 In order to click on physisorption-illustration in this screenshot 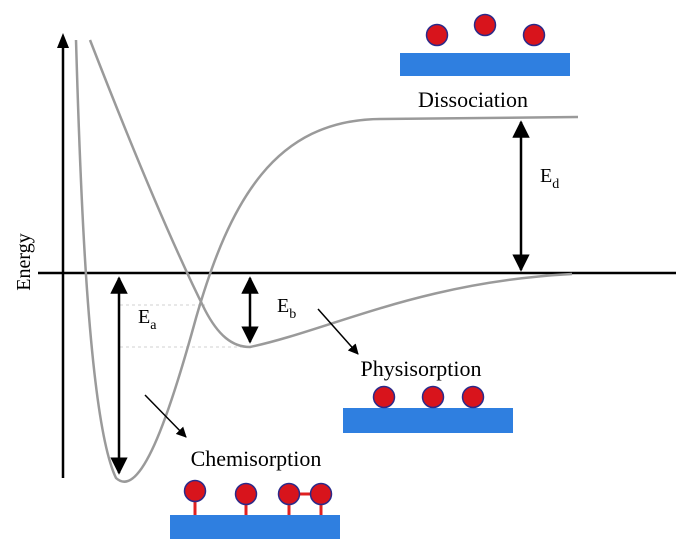, I will do `click(428, 409)`.